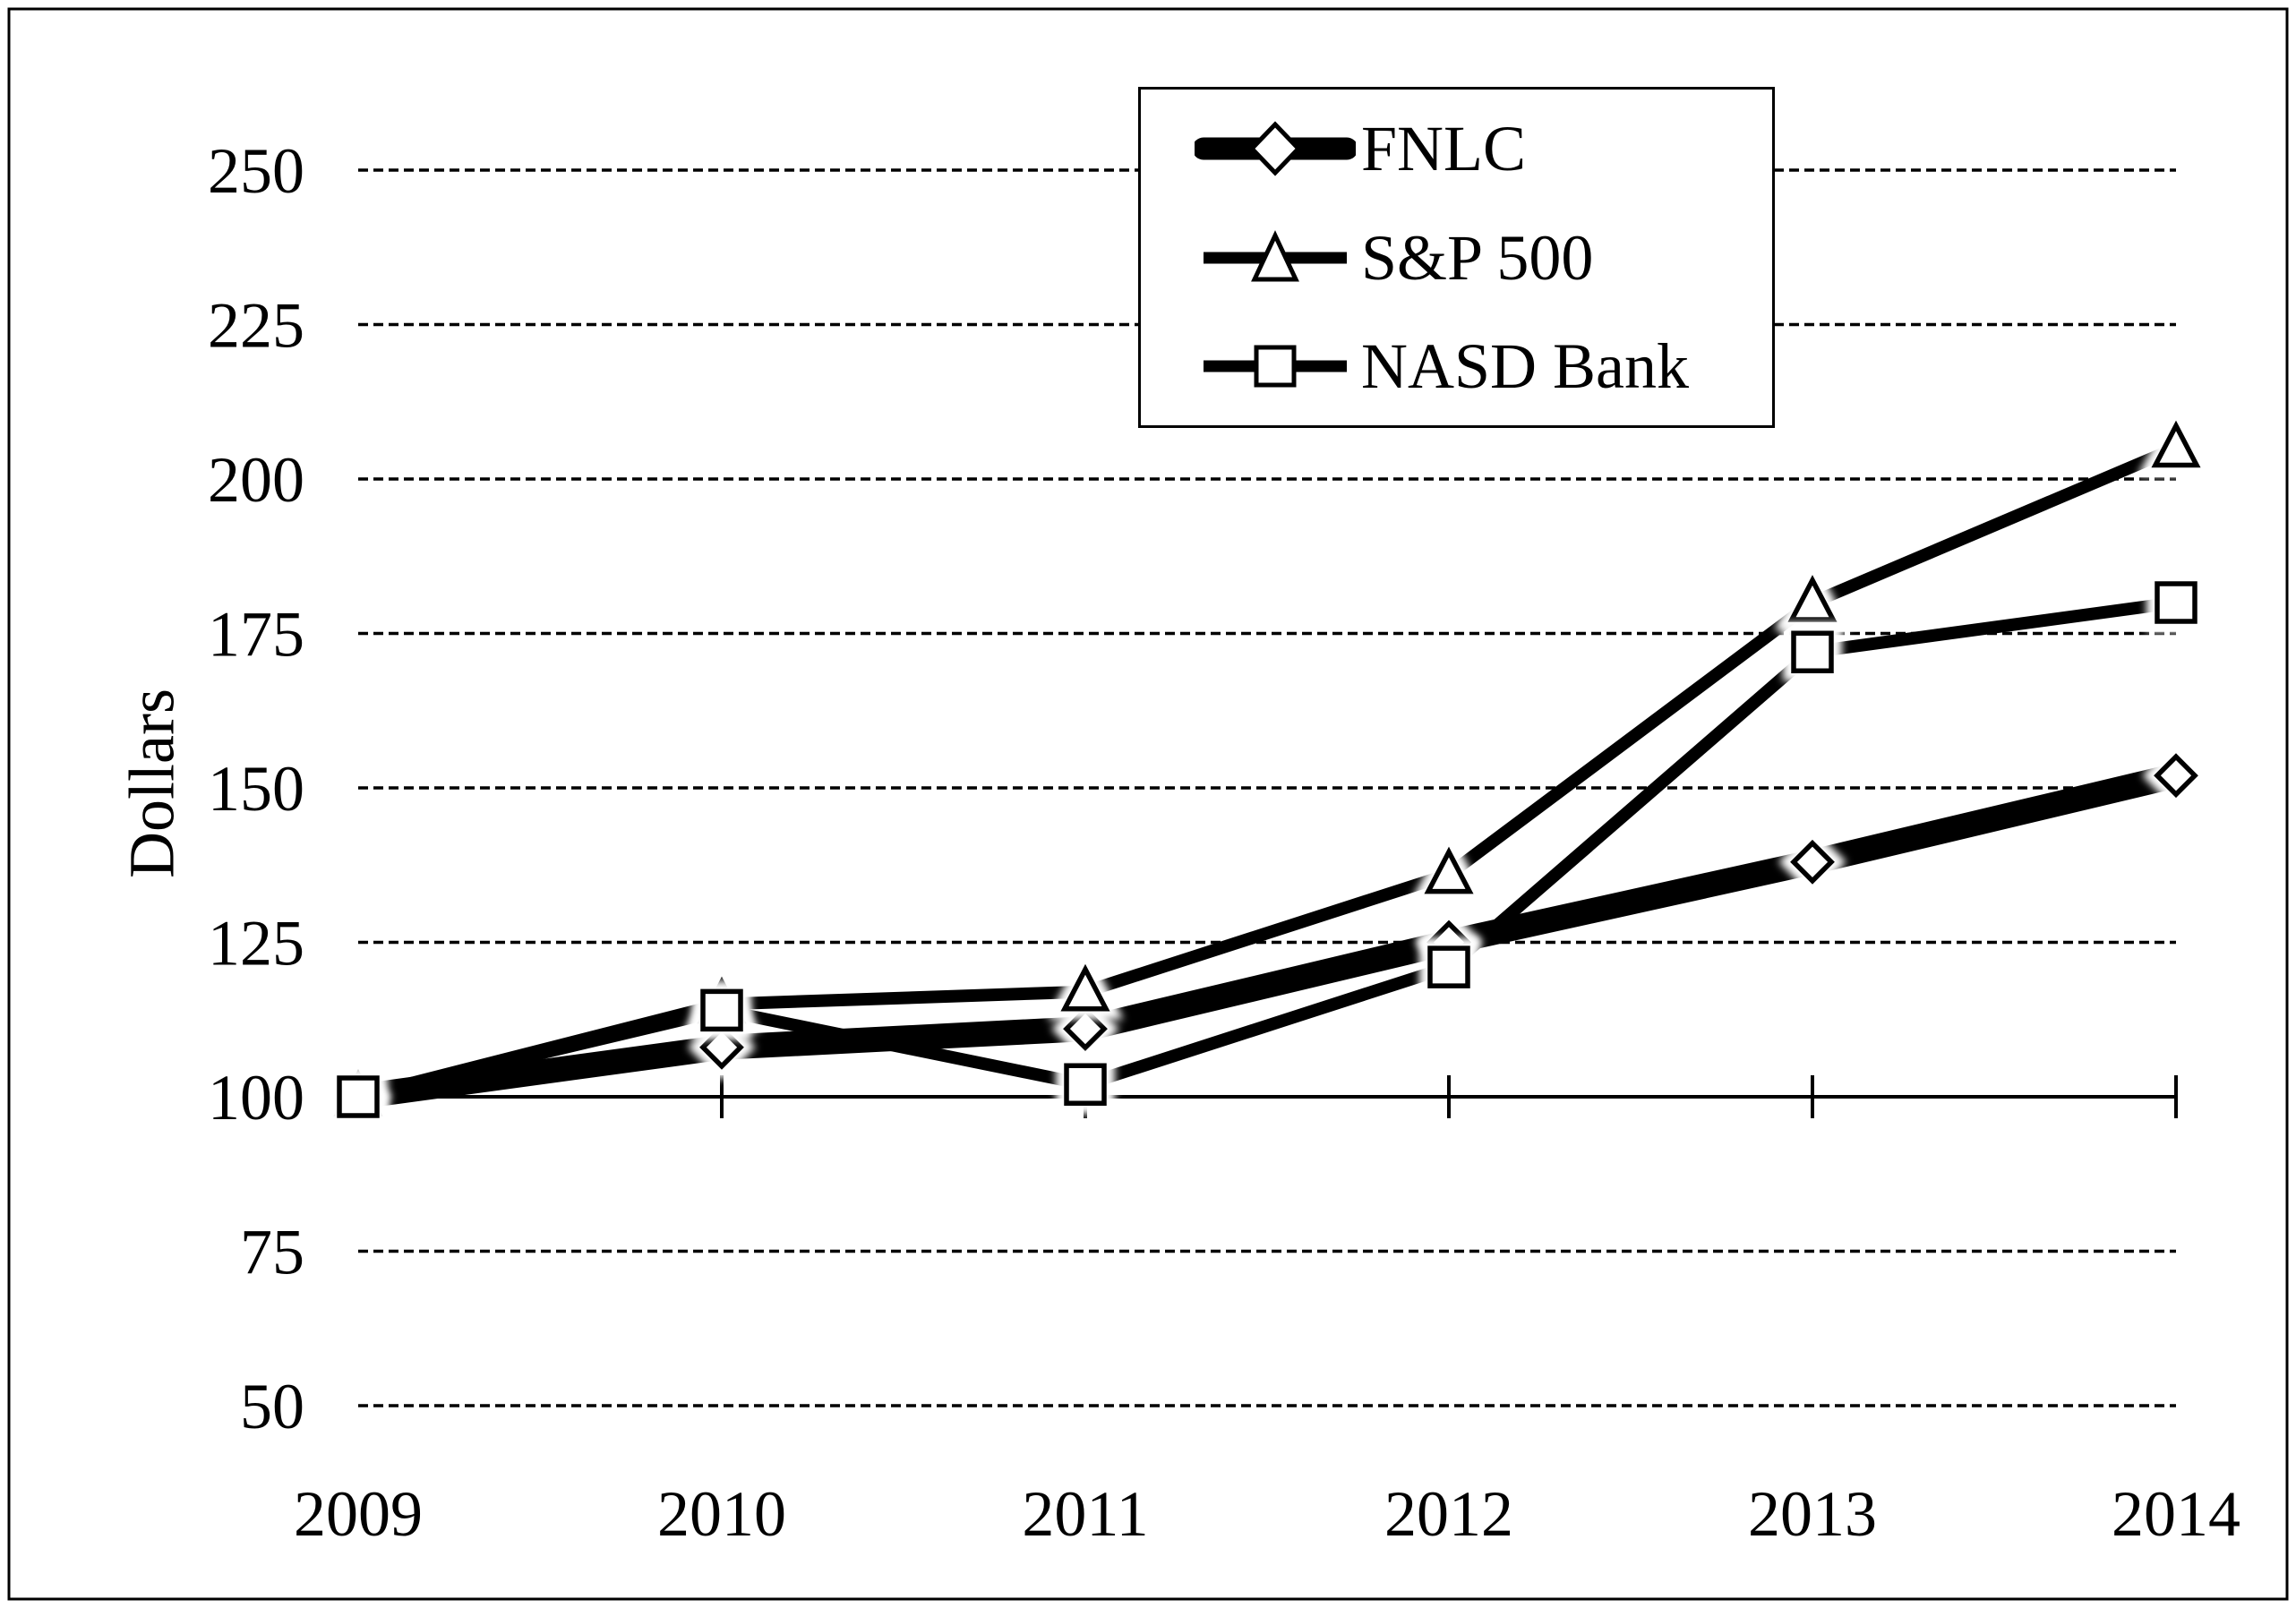 Image resolution: width=2296 pixels, height=1608 pixels. What do you see at coordinates (1267, 1514) in the screenshot?
I see `x-axis-tick-labels: 2009 2010 2011 2012 2013 2014` at bounding box center [1267, 1514].